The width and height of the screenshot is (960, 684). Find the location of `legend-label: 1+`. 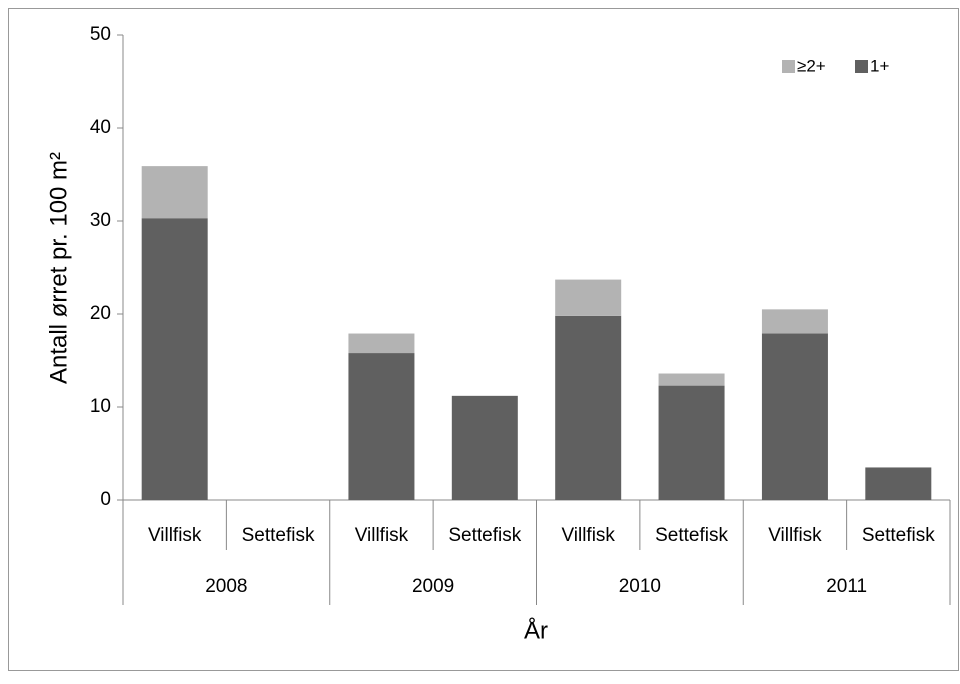

legend-label: 1+ is located at coordinates (879, 65).